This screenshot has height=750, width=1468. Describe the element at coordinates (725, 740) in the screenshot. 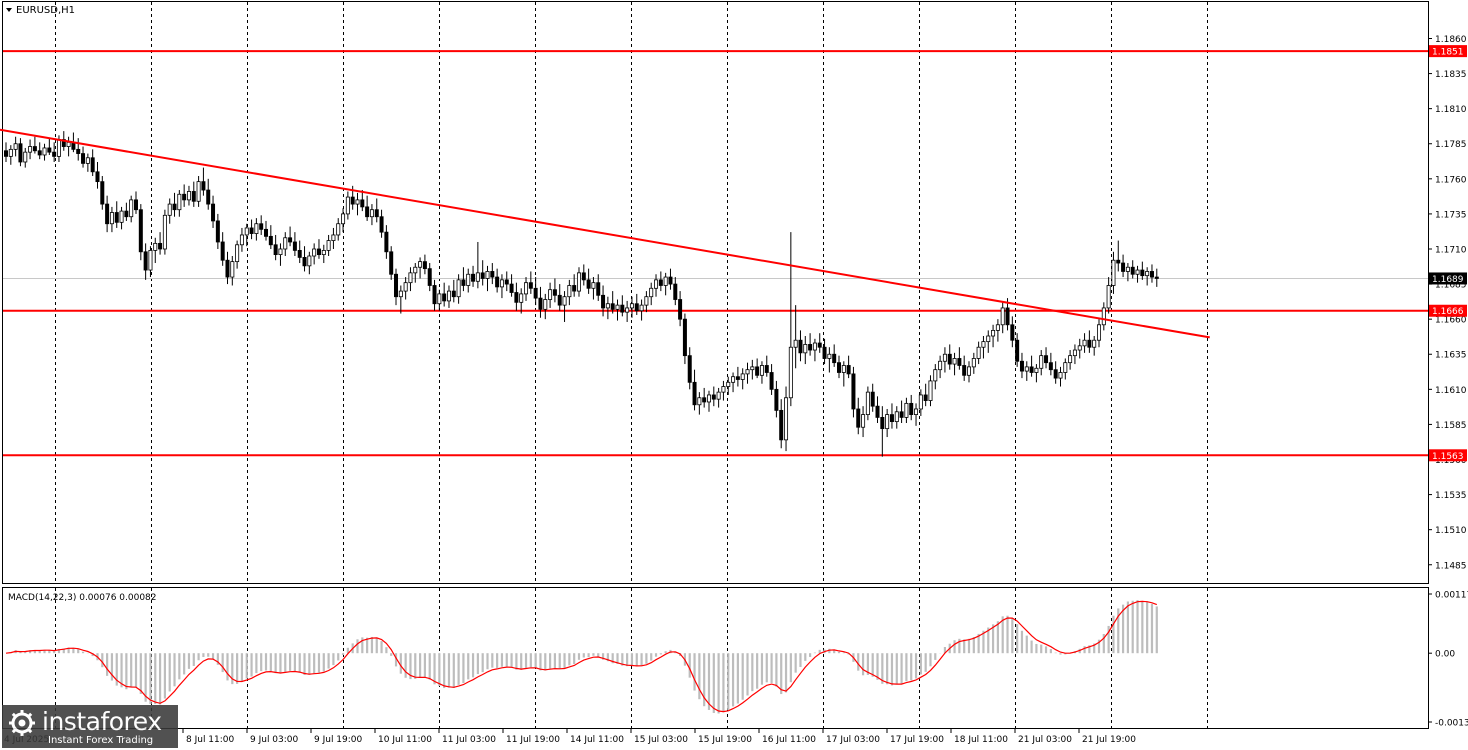

I see `time-label: 15 Jul 19:00` at that location.